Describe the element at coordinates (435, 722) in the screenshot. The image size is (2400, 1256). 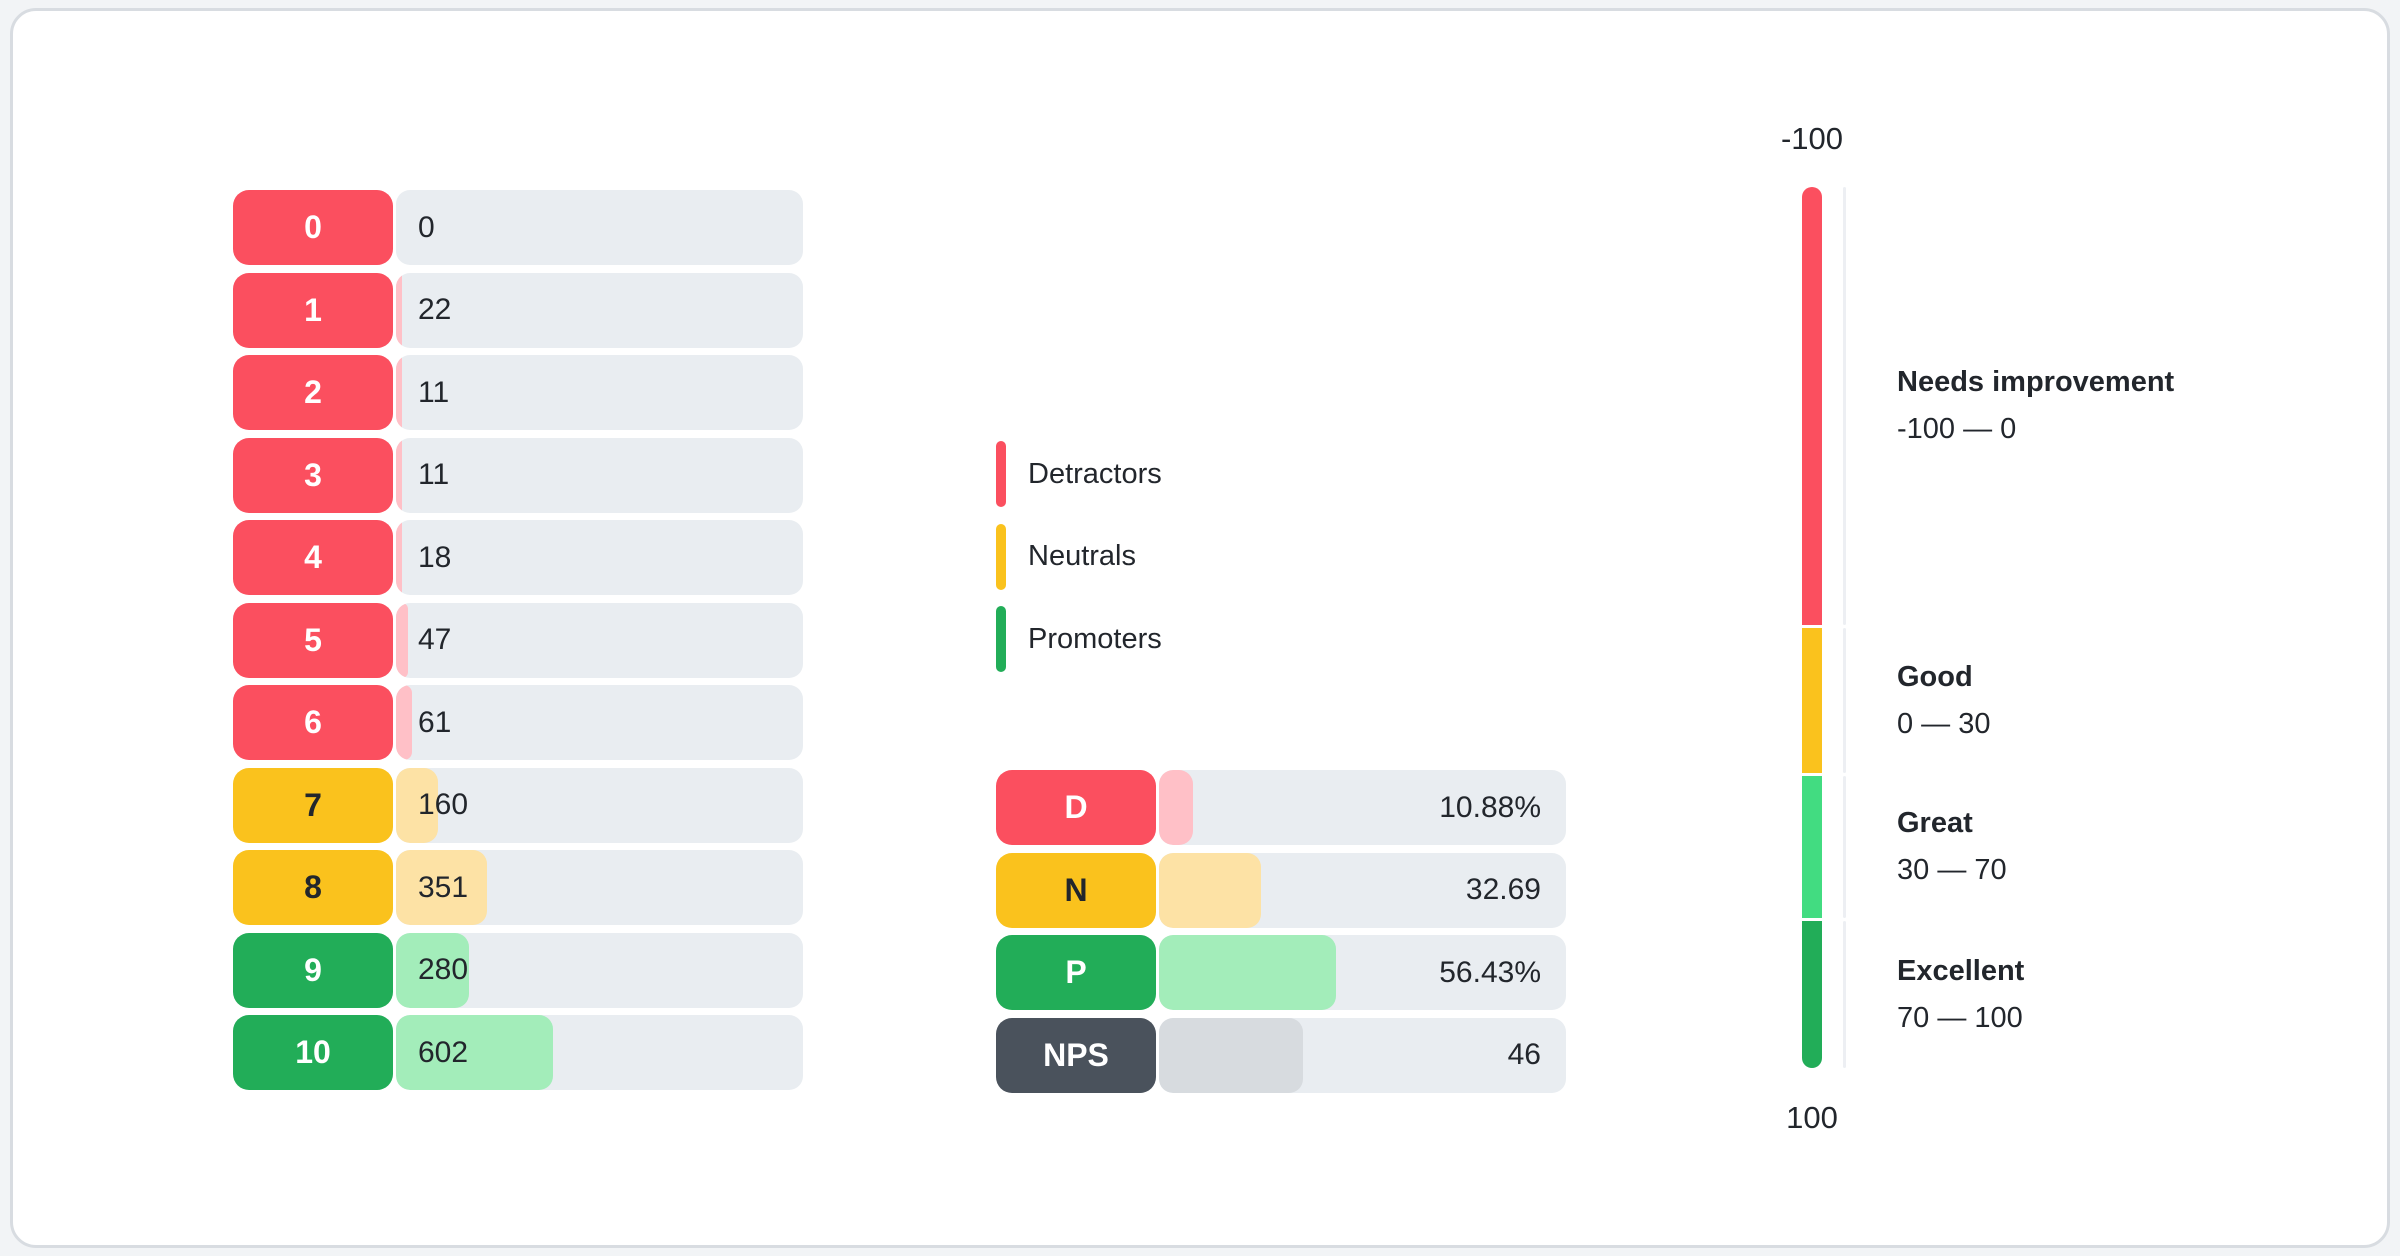
I see `bar-value: 61` at that location.